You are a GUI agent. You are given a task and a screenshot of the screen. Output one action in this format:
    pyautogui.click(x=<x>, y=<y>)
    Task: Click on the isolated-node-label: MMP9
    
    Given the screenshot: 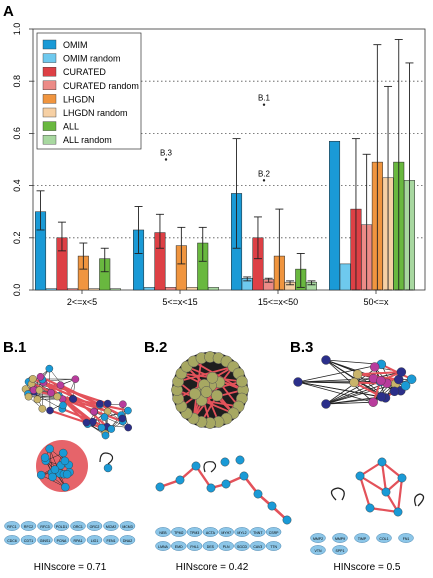 What is the action you would take?
    pyautogui.click(x=340, y=539)
    